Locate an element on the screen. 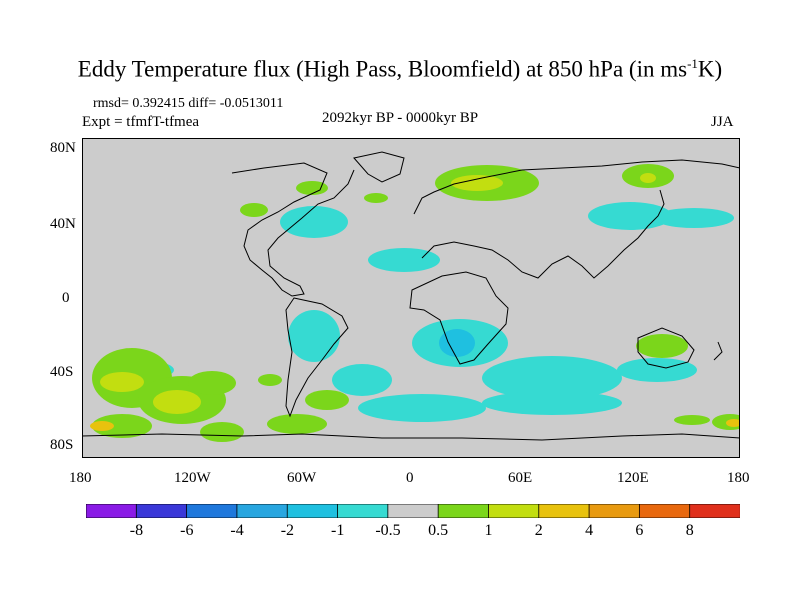 The height and width of the screenshot is (600, 800). colorbar-label: -4 is located at coordinates (237, 530).